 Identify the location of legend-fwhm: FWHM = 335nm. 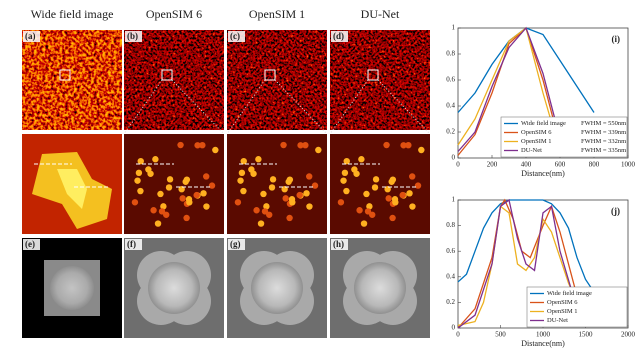
(603, 150).